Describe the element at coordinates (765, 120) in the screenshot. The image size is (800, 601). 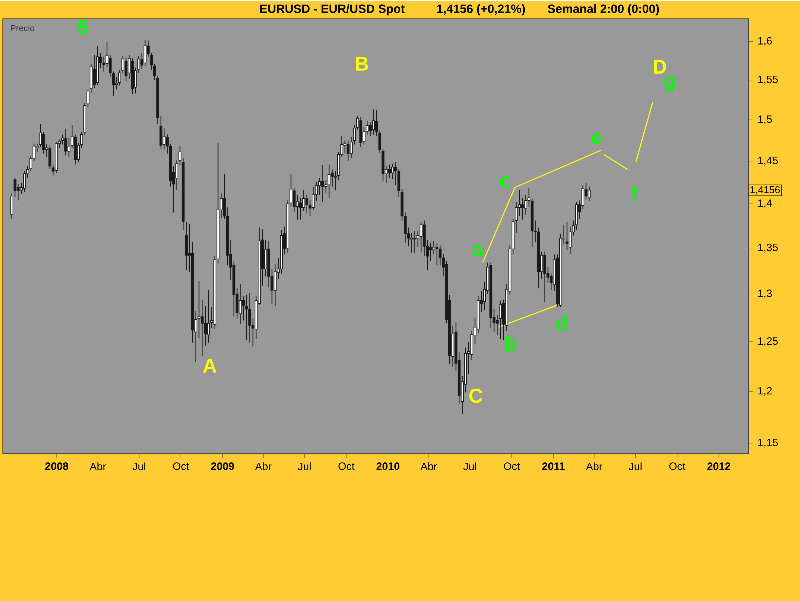
I see `y-tick-label: 1,5` at that location.